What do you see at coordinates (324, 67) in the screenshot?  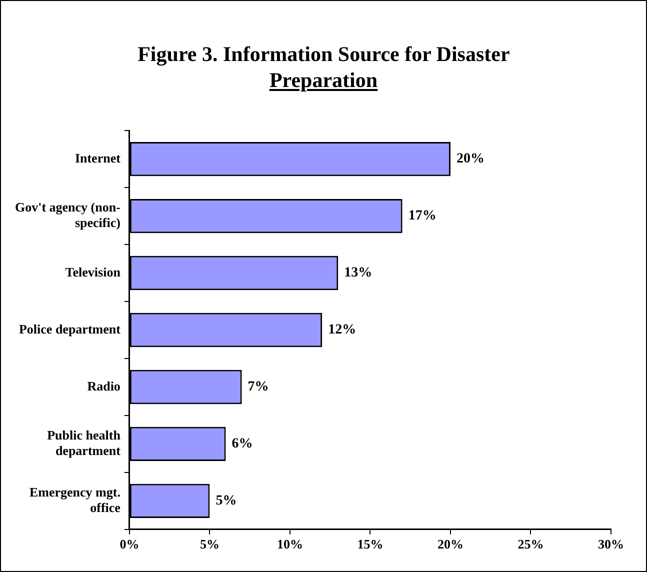 I see `chart-title: Figure 3. Information Source for Disaster Preparation` at bounding box center [324, 67].